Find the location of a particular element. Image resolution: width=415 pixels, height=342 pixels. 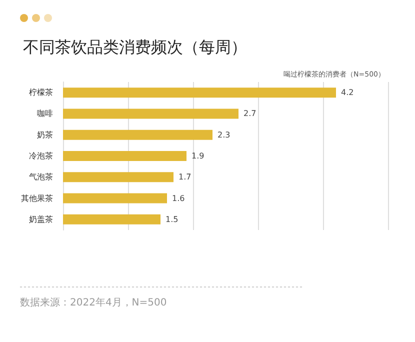

data-label: 2.7 is located at coordinates (250, 113).